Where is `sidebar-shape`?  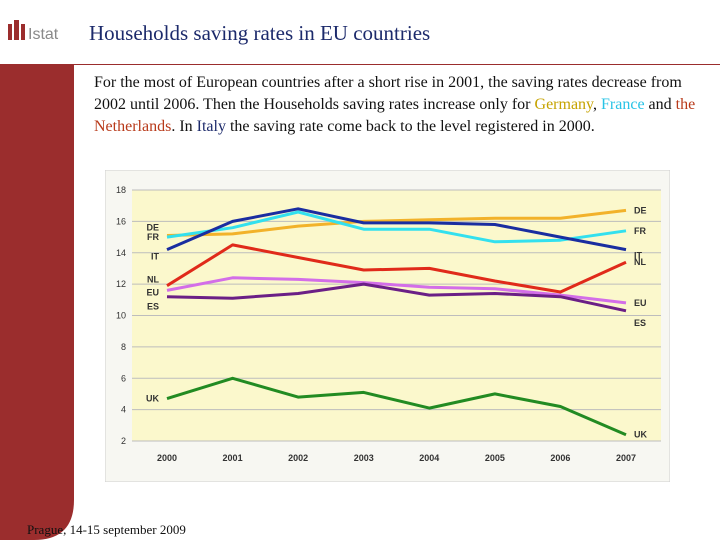 sidebar-shape is located at coordinates (37, 302).